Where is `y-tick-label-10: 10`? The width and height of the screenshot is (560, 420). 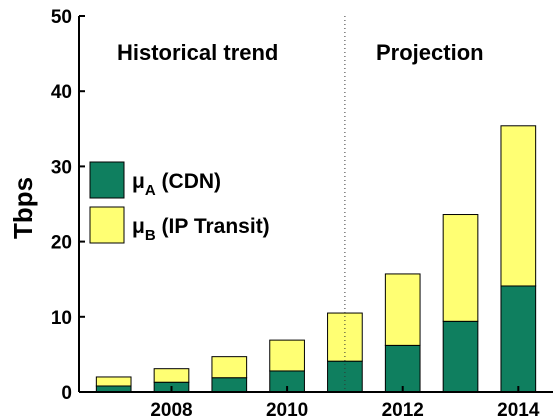 y-tick-label-10: 10 is located at coordinates (61, 318).